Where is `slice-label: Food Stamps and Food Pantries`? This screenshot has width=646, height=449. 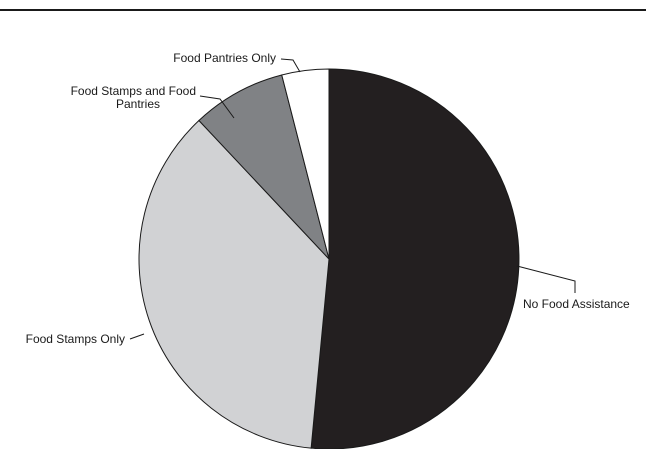 slice-label: Food Stamps and Food Pantries is located at coordinates (133, 97).